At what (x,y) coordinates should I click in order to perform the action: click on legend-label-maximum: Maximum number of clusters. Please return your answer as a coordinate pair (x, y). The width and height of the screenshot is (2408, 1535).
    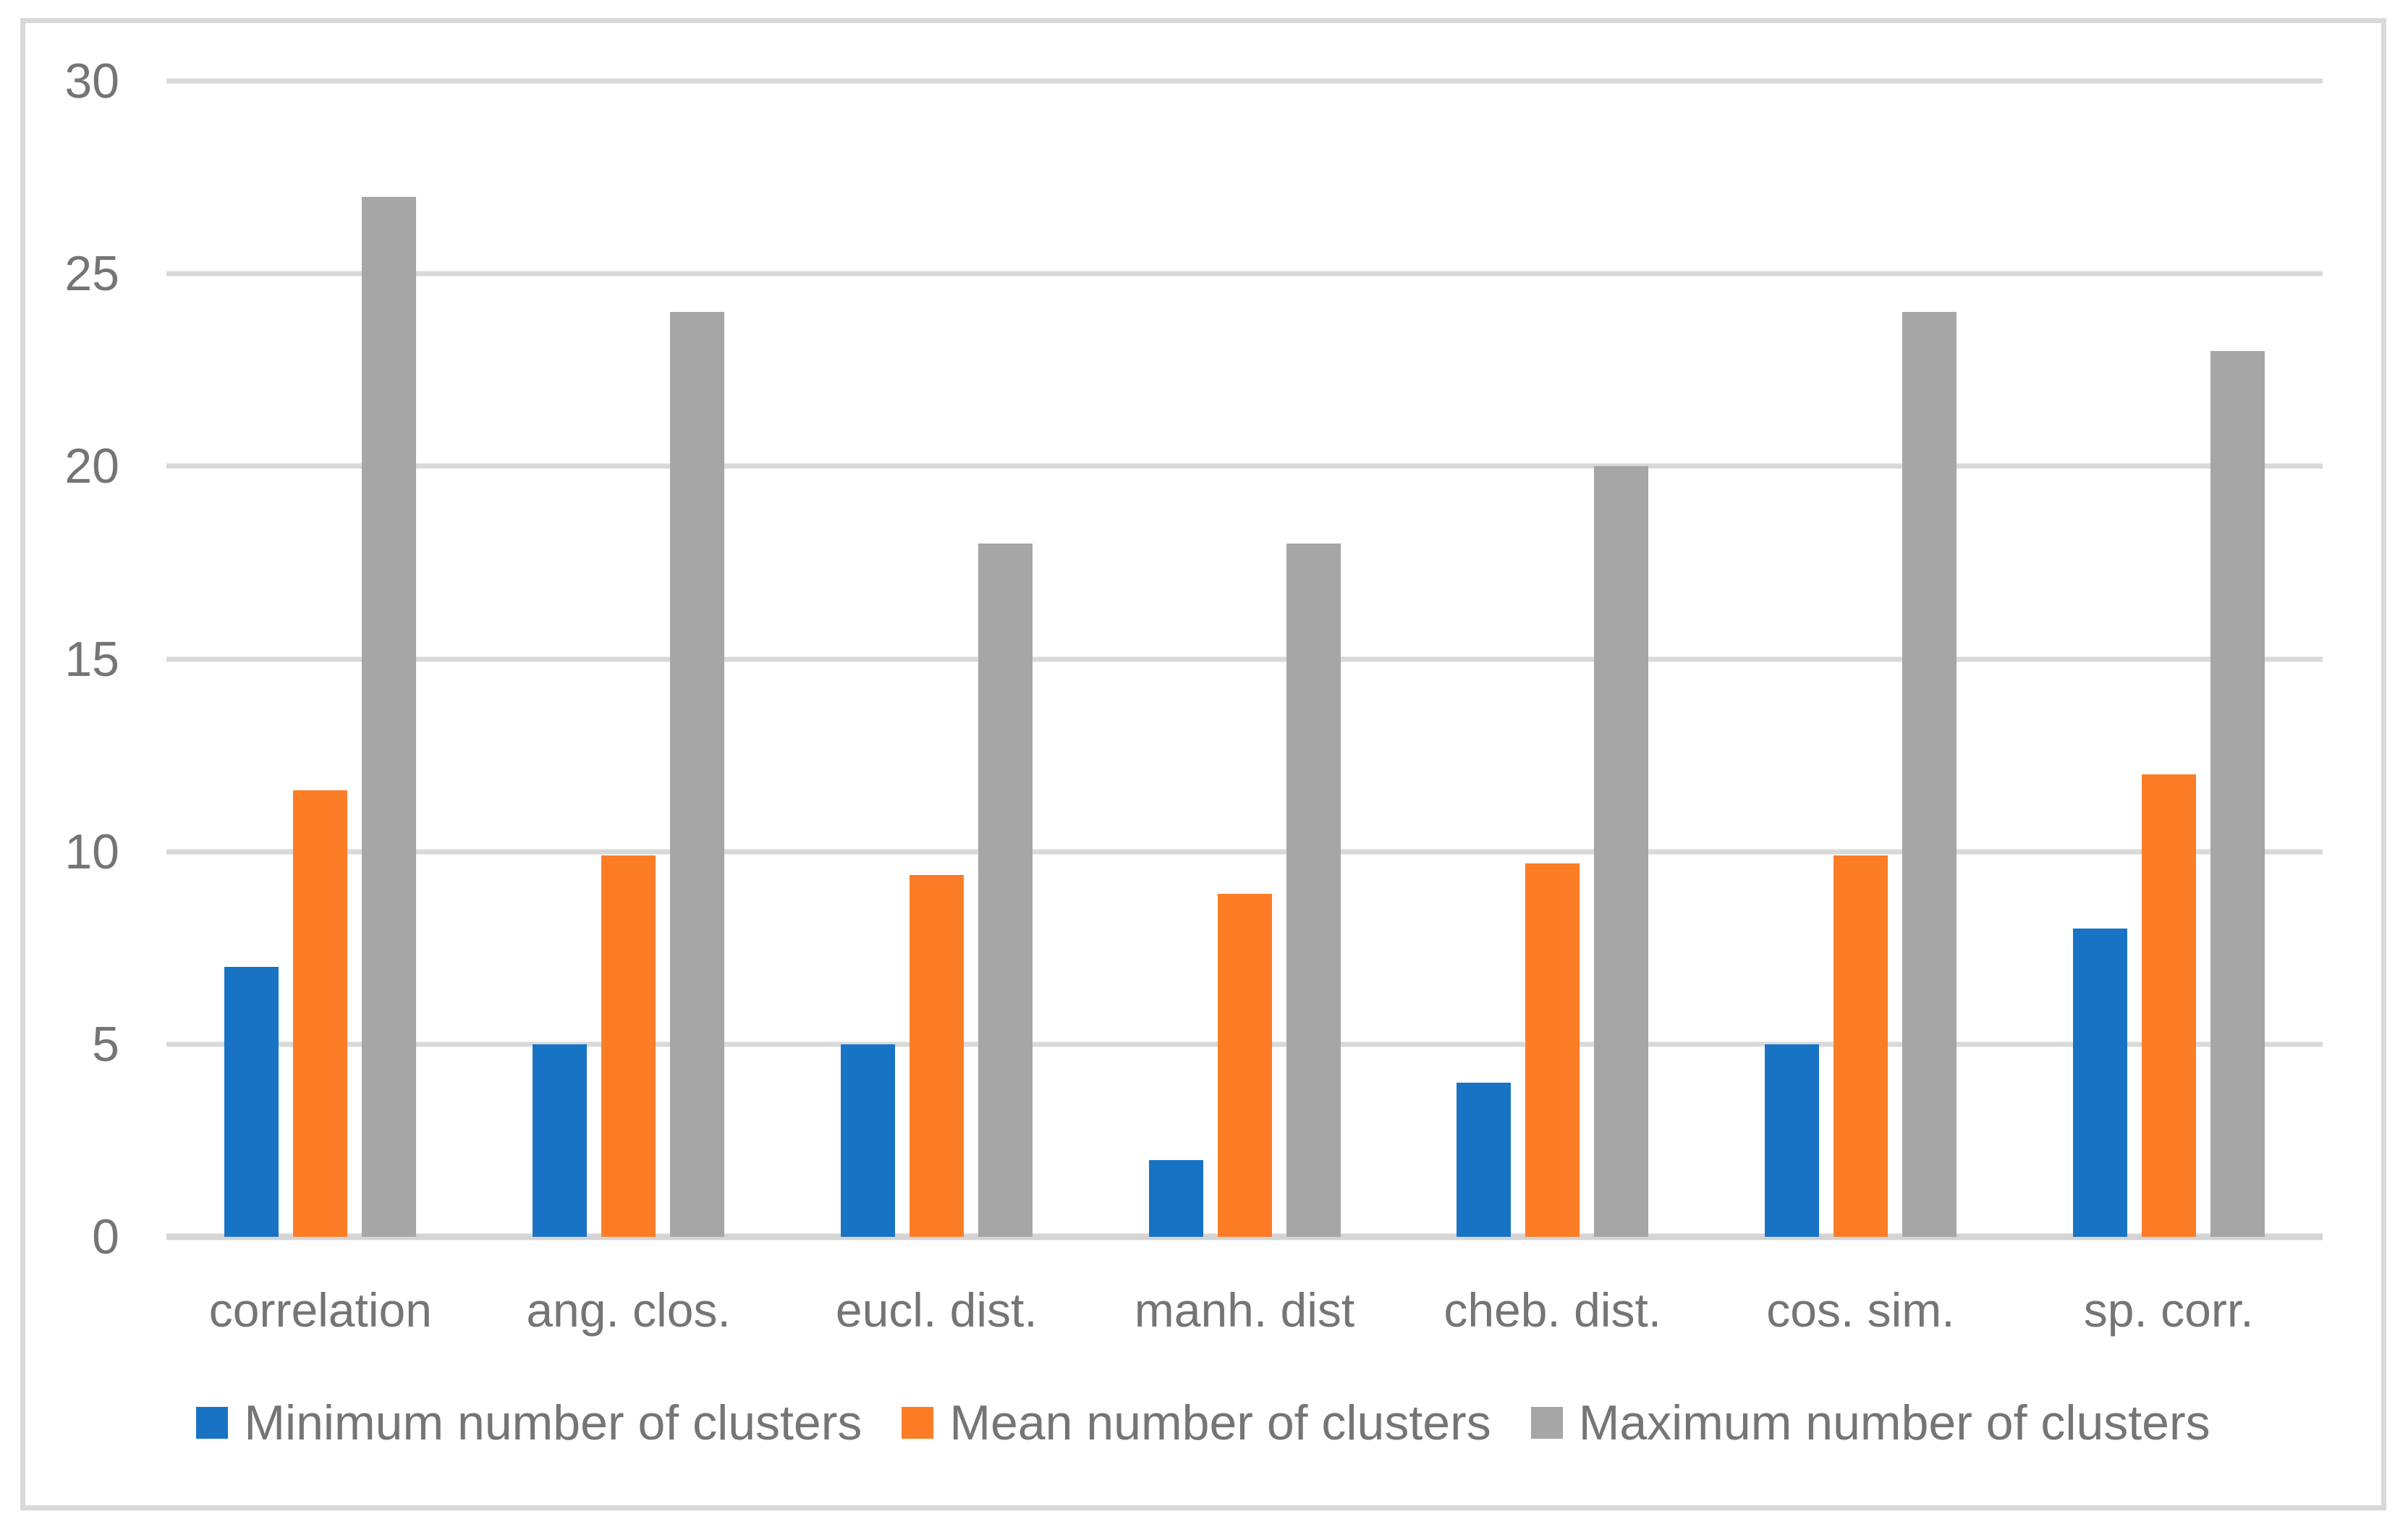
    Looking at the image, I should click on (1894, 1422).